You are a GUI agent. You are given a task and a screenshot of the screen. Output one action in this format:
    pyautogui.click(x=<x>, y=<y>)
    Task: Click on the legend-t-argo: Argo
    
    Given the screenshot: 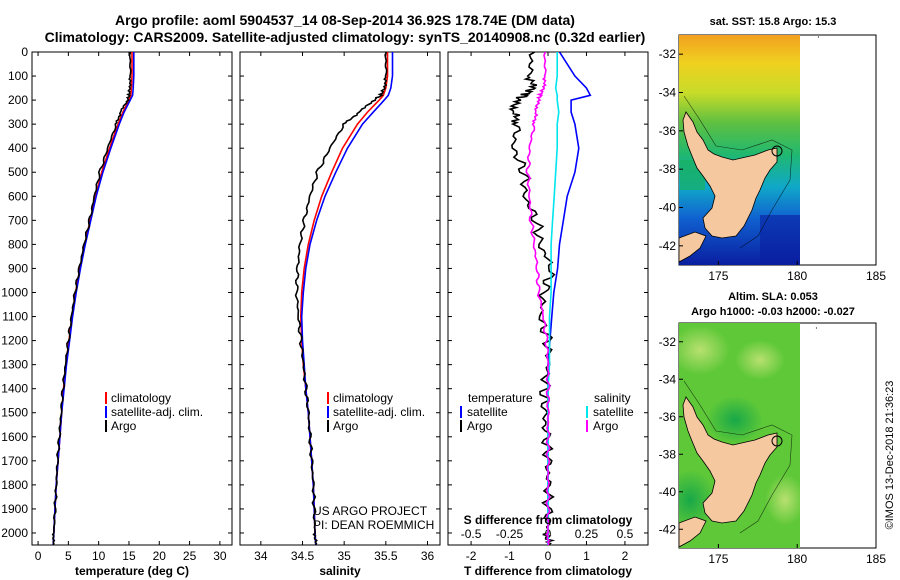 What is the action you would take?
    pyautogui.click(x=480, y=426)
    